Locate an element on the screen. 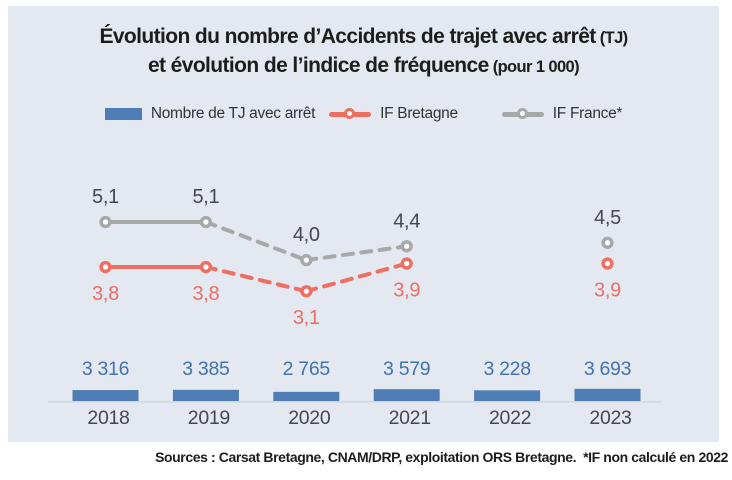 This screenshot has height=480, width=732. x-tick-label: 2019 is located at coordinates (209, 418).